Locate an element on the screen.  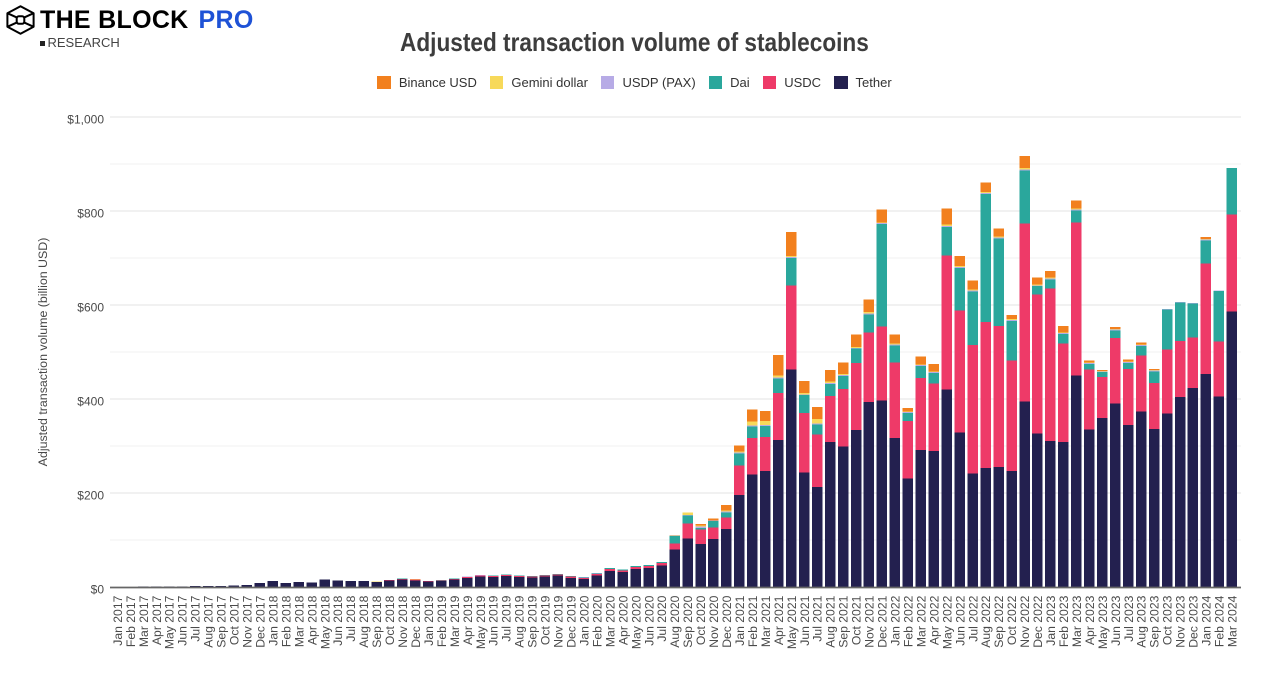
svg-text: Jan 2022 is located at coordinates (896, 620).